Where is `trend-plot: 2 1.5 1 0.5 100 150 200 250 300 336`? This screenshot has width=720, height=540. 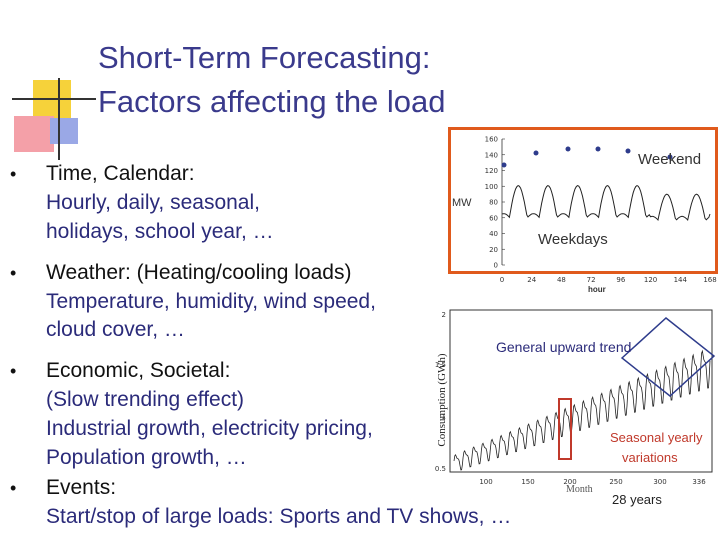 trend-plot: 2 1.5 1 0.5 100 150 200 250 300 336 is located at coordinates (575, 397).